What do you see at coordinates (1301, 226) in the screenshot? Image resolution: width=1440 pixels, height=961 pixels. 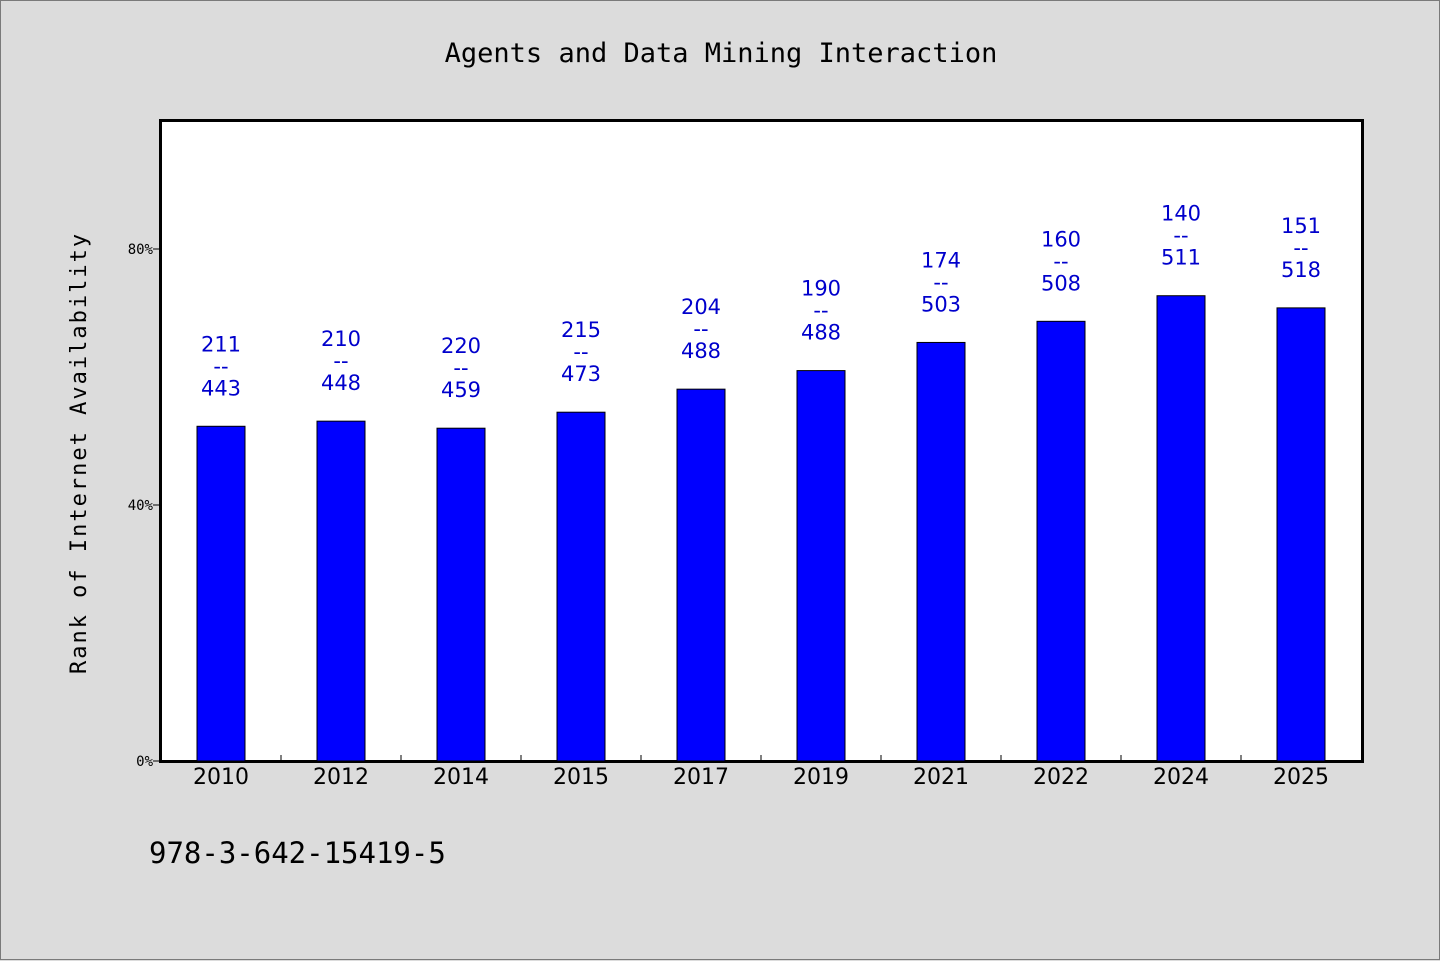 I see `data-label: 151` at bounding box center [1301, 226].